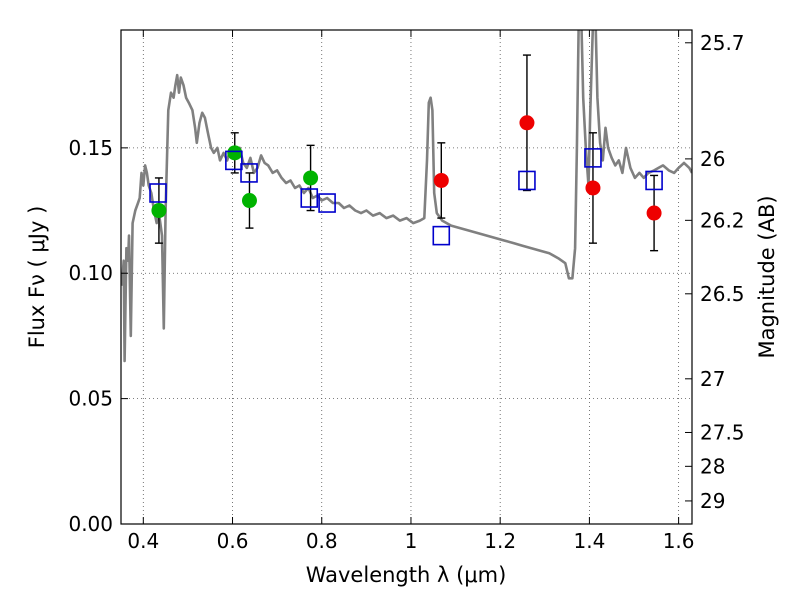 The height and width of the screenshot is (600, 800). Describe the element at coordinates (722, 294) in the screenshot. I see `y2-tick-label: 26.5` at that location.